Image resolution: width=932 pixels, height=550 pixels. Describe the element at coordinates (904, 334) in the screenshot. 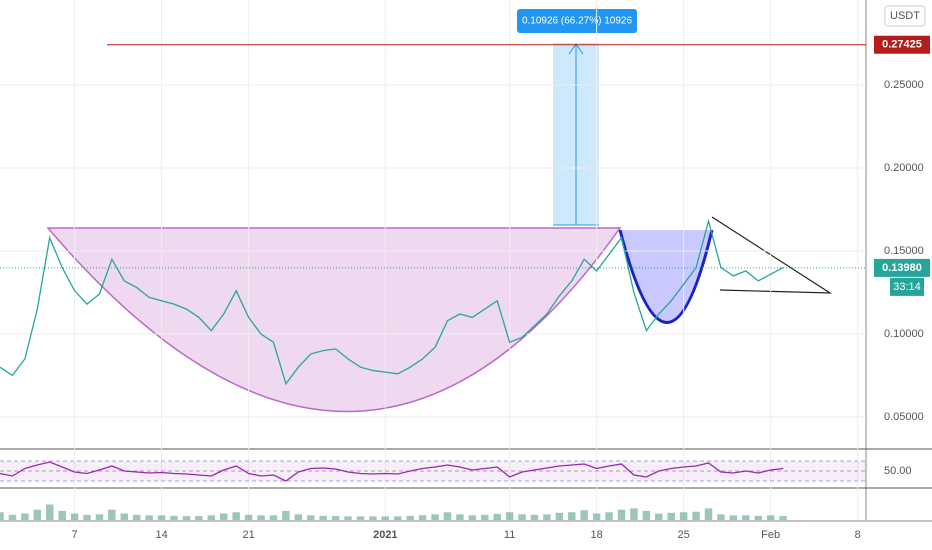

I see `y-tick-label: 0.10000` at that location.